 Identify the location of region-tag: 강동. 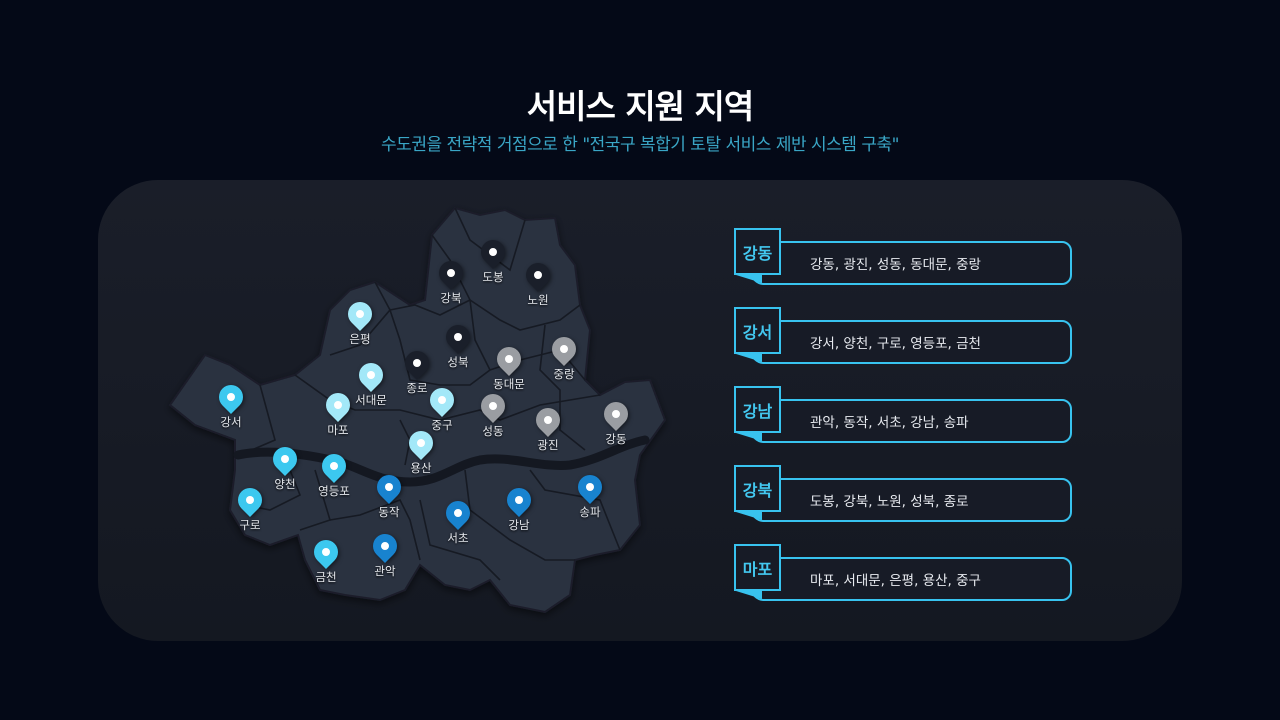
(757, 251).